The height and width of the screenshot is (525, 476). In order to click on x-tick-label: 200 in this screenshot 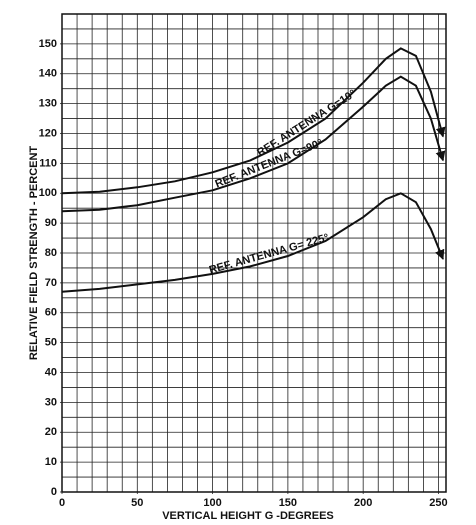, I will do `click(363, 503)`.